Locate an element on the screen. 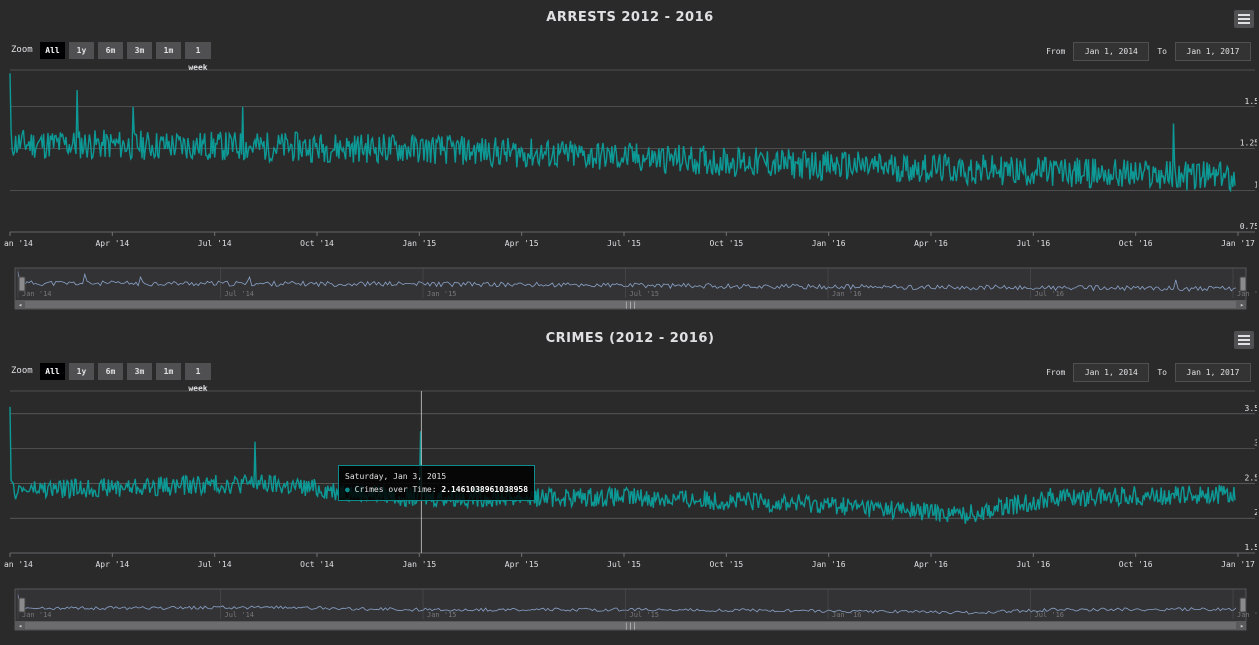 The width and height of the screenshot is (1259, 645). tooltip-value: 2.1461038961038958 is located at coordinates (485, 489).